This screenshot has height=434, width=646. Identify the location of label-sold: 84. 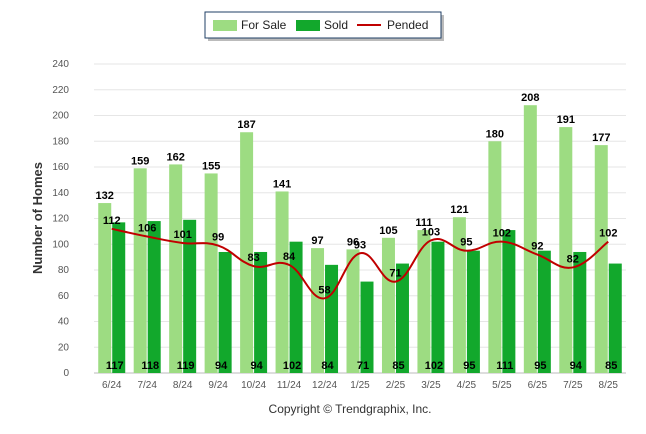
(327, 366).